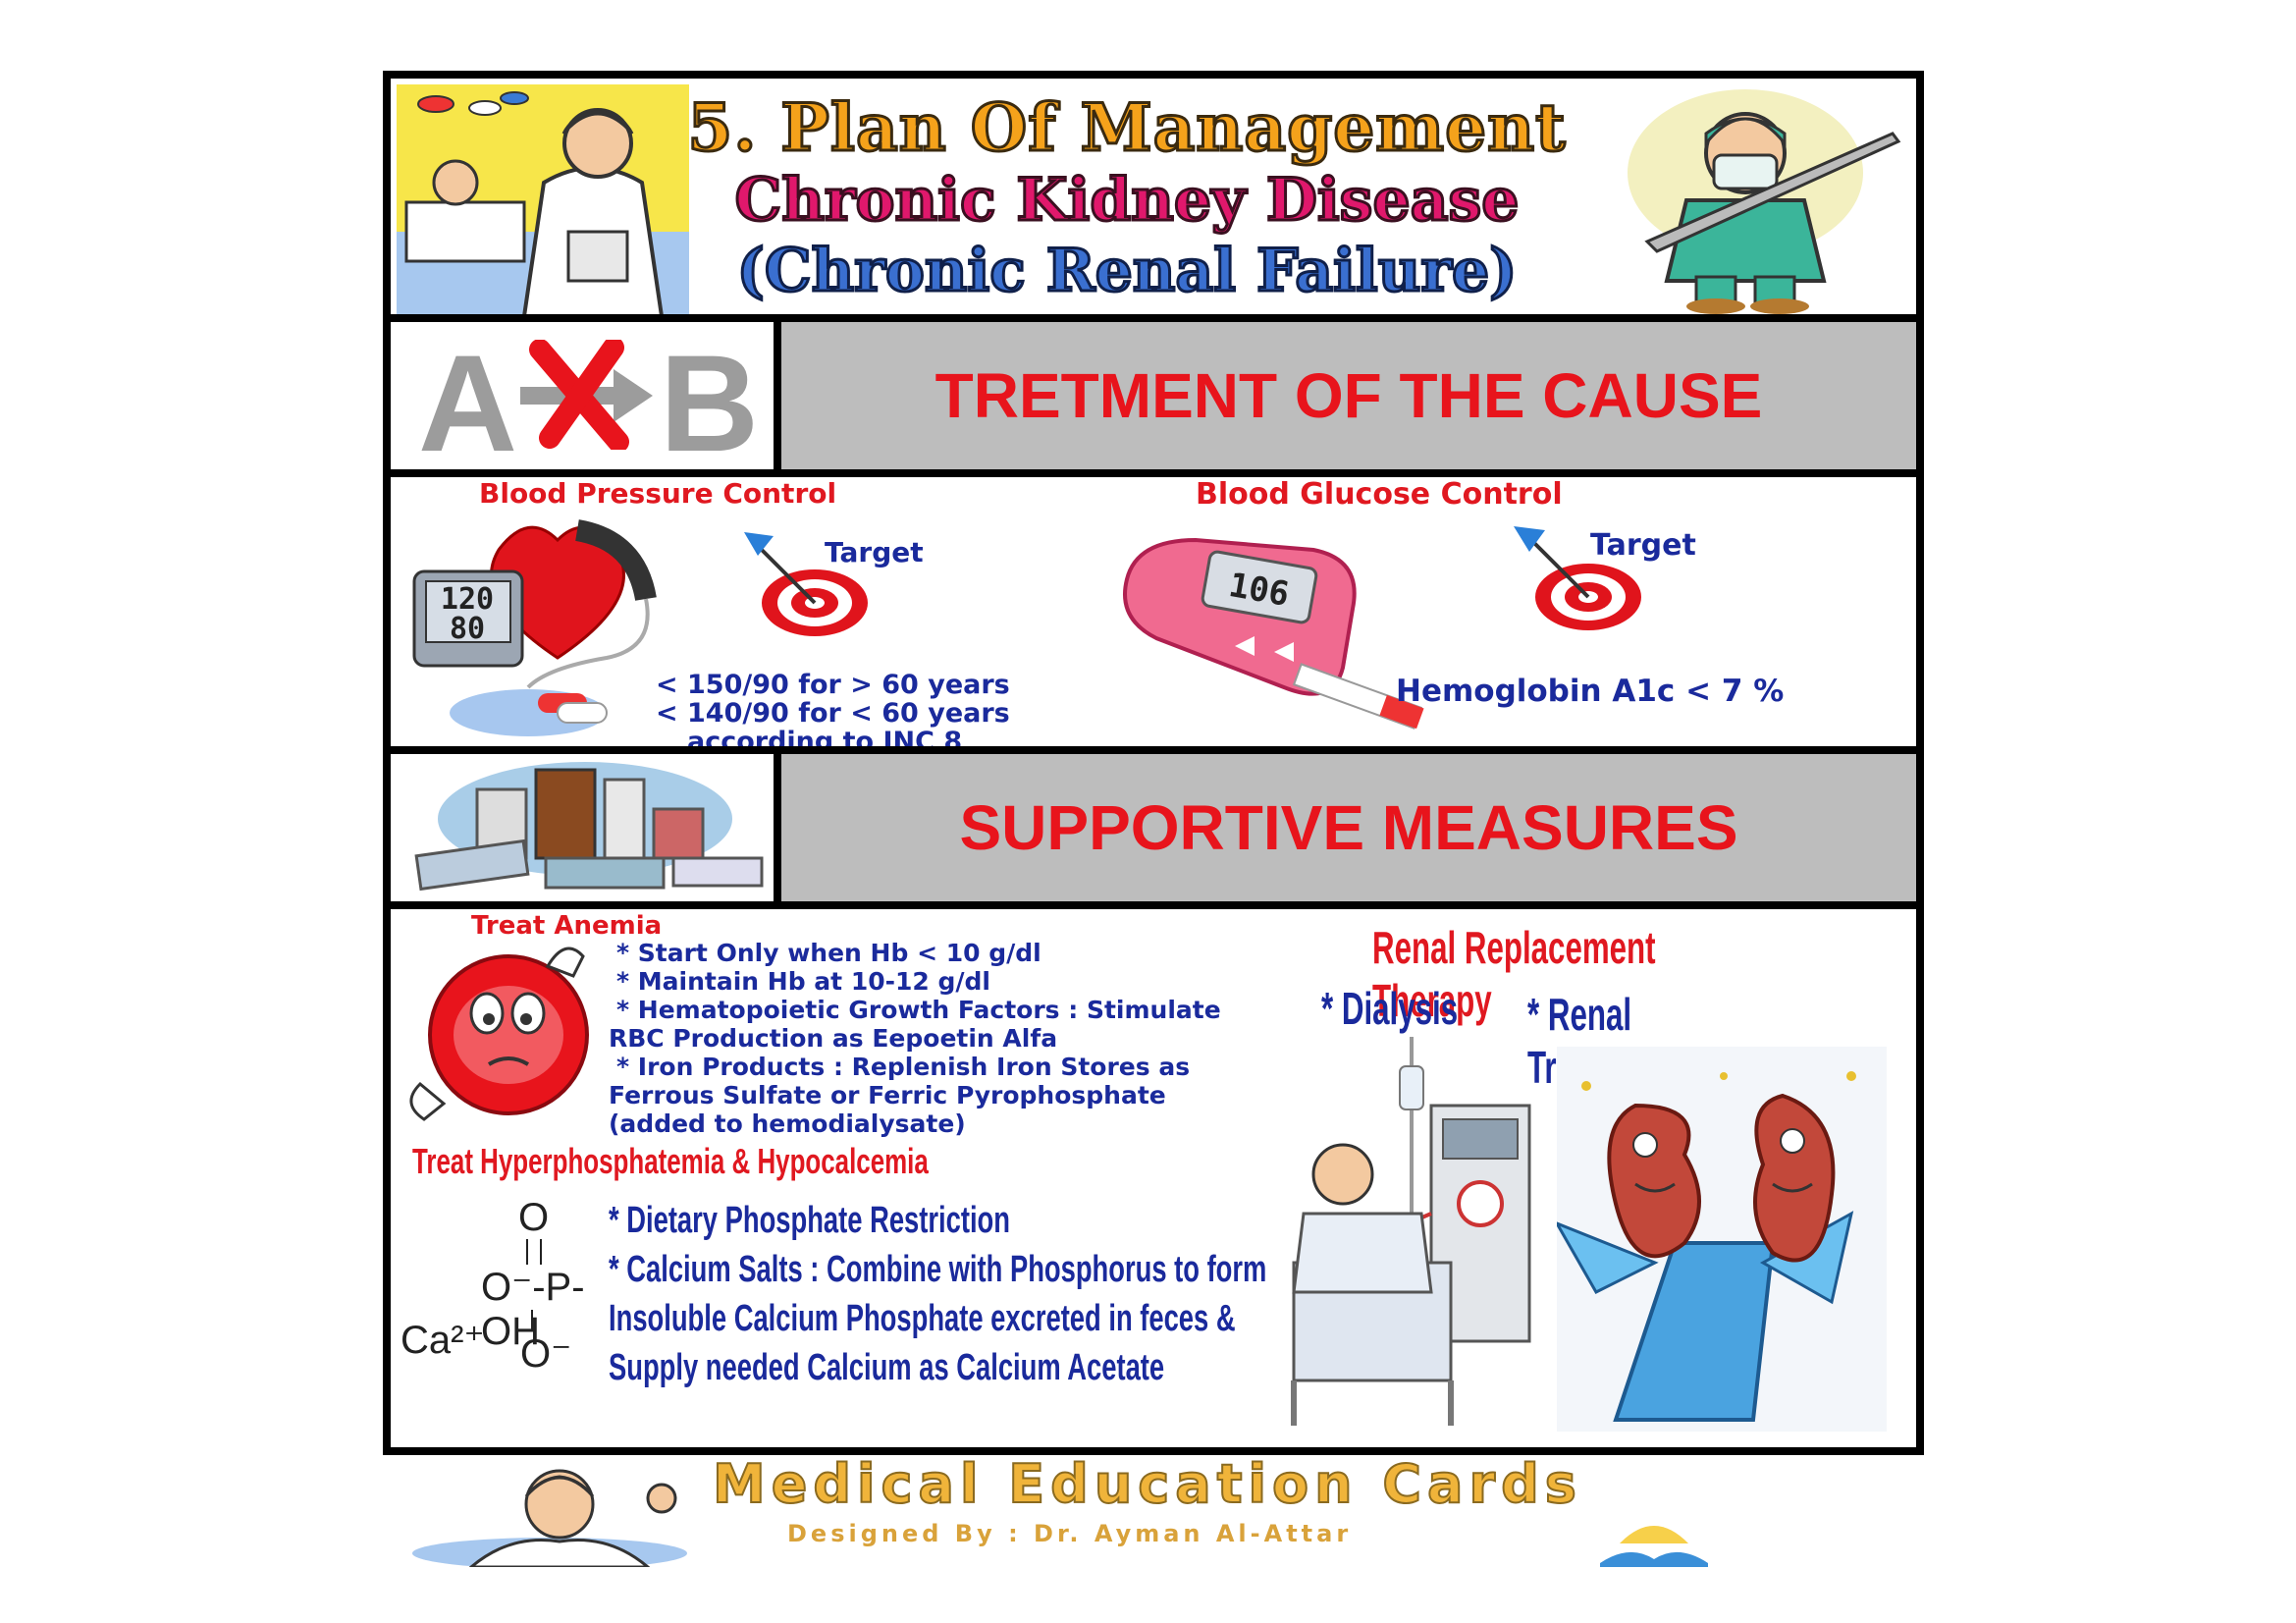 This screenshot has width=2296, height=1623. I want to click on letter-b: B, so click(710, 403).